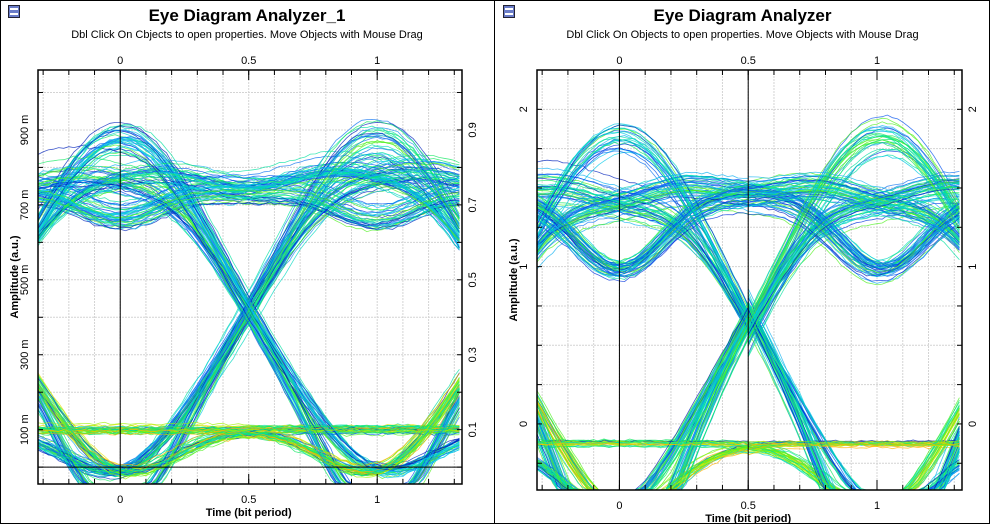 The width and height of the screenshot is (990, 524). What do you see at coordinates (877, 506) in the screenshot?
I see `x-tick-label-bottom: 1` at bounding box center [877, 506].